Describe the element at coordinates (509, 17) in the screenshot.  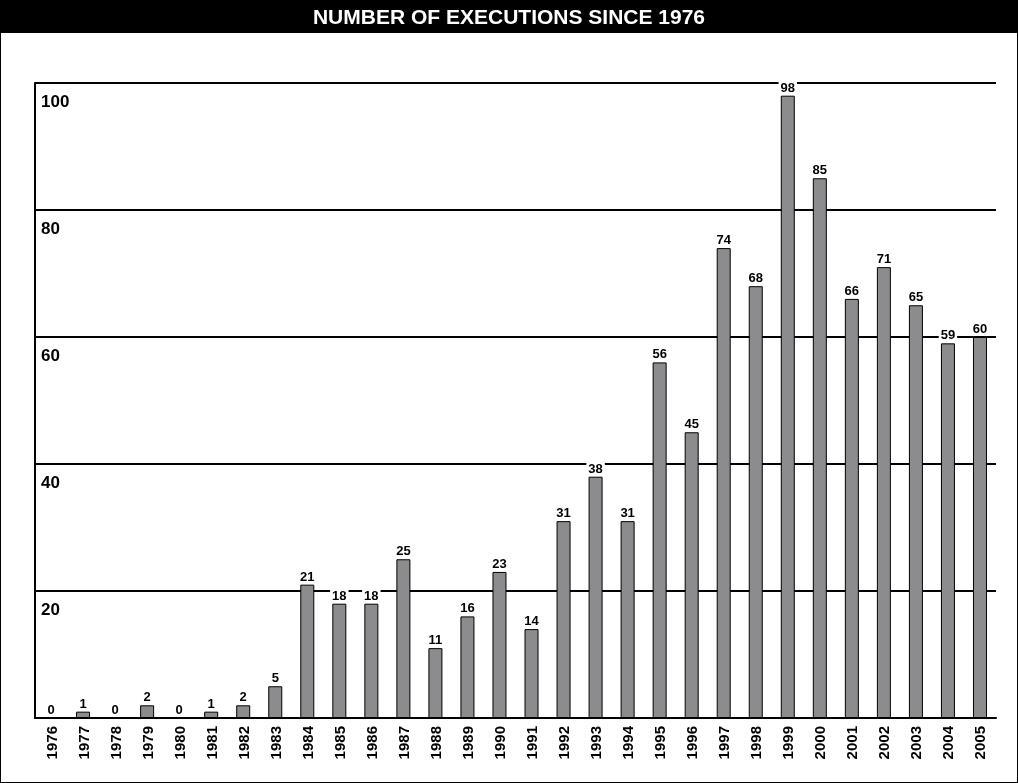
I see `chart-title: NUMBER OF EXECUTIONS SINCE 1976` at that location.